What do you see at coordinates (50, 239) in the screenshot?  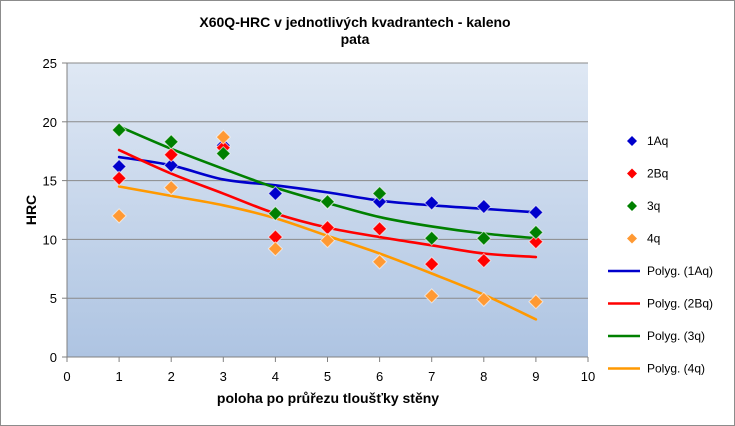 I see `y-tick-label: 10` at bounding box center [50, 239].